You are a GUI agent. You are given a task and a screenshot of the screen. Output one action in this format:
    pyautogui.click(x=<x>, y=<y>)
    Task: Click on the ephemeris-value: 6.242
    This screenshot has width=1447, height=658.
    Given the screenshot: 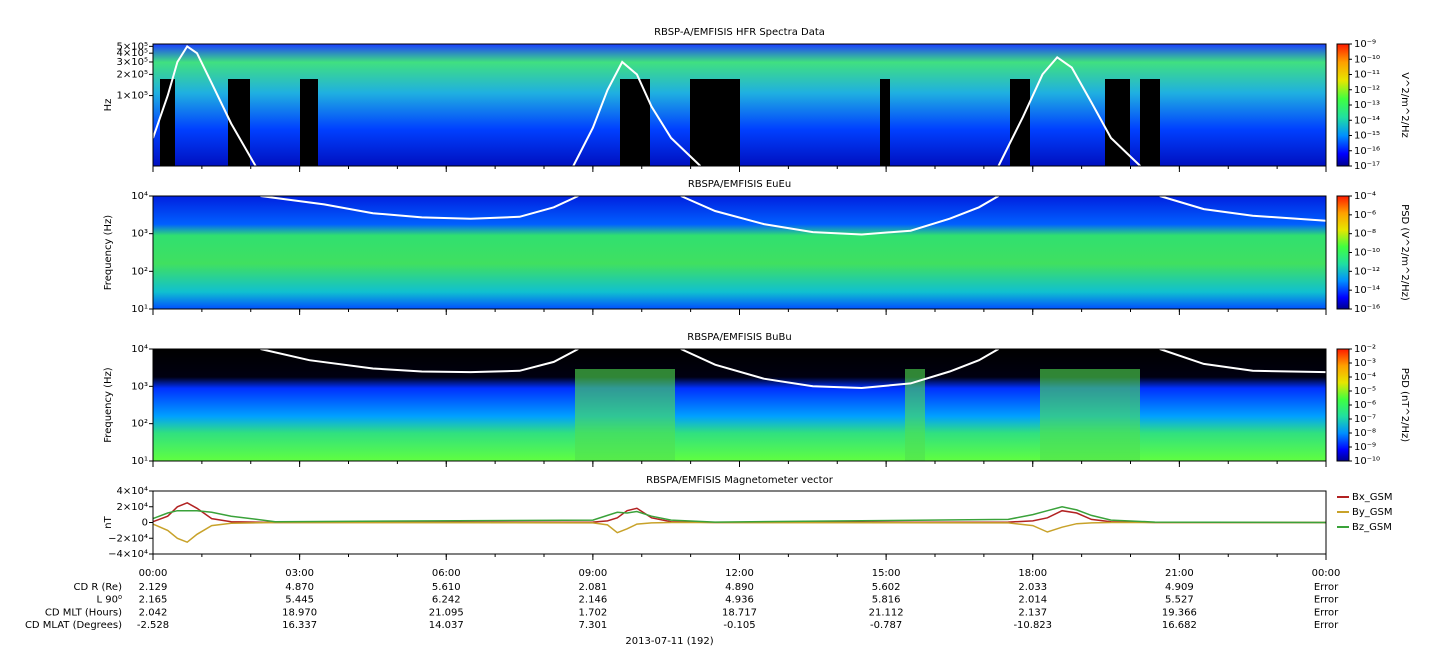 What is the action you would take?
    pyautogui.click(x=446, y=600)
    